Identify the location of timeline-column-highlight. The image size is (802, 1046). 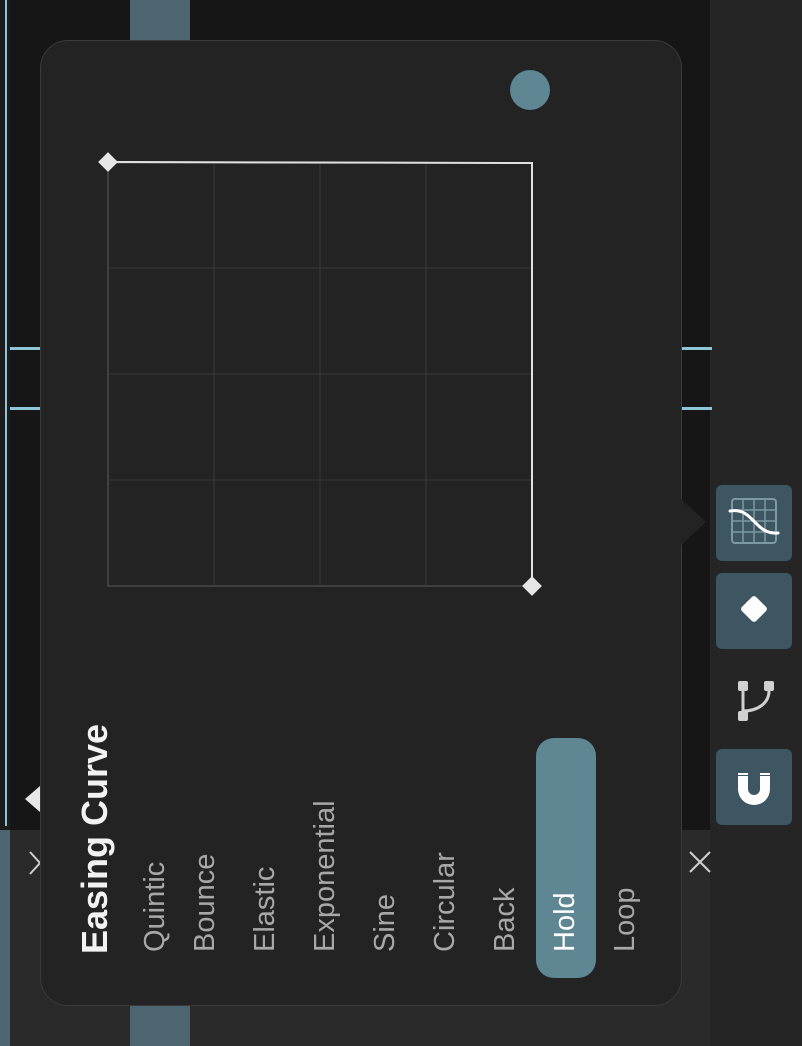
(160, 20).